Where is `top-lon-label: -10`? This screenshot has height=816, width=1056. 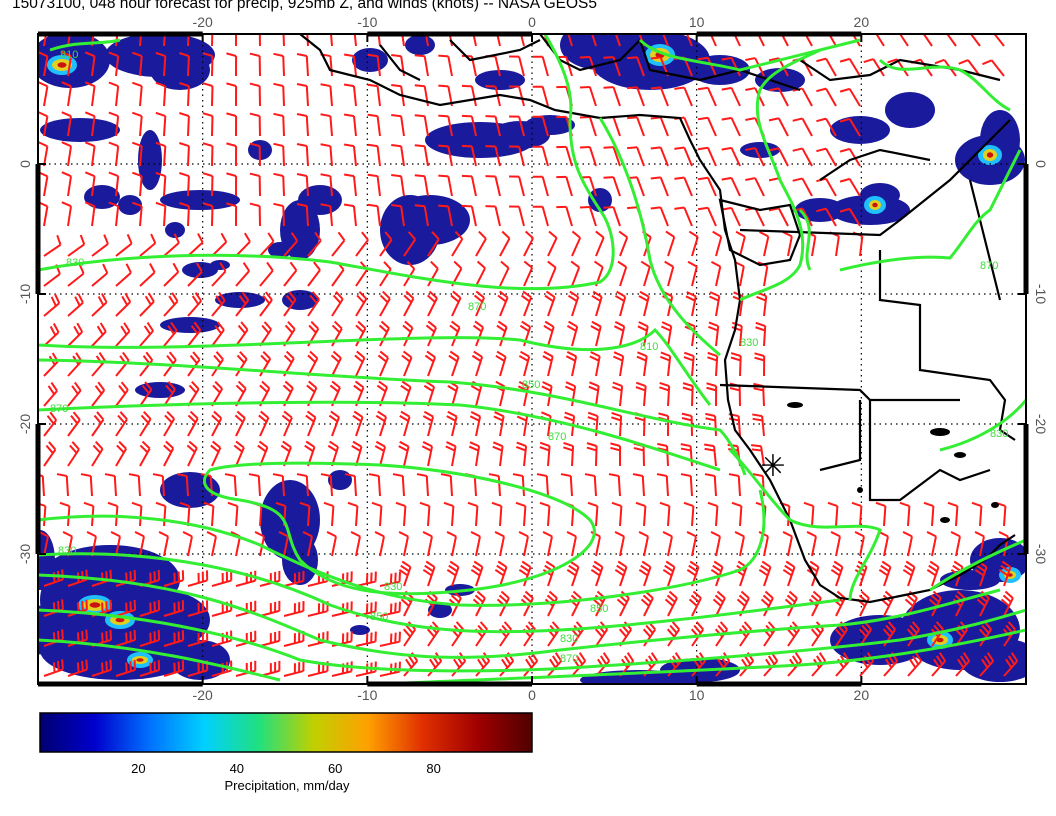
top-lon-label: -10 is located at coordinates (367, 22).